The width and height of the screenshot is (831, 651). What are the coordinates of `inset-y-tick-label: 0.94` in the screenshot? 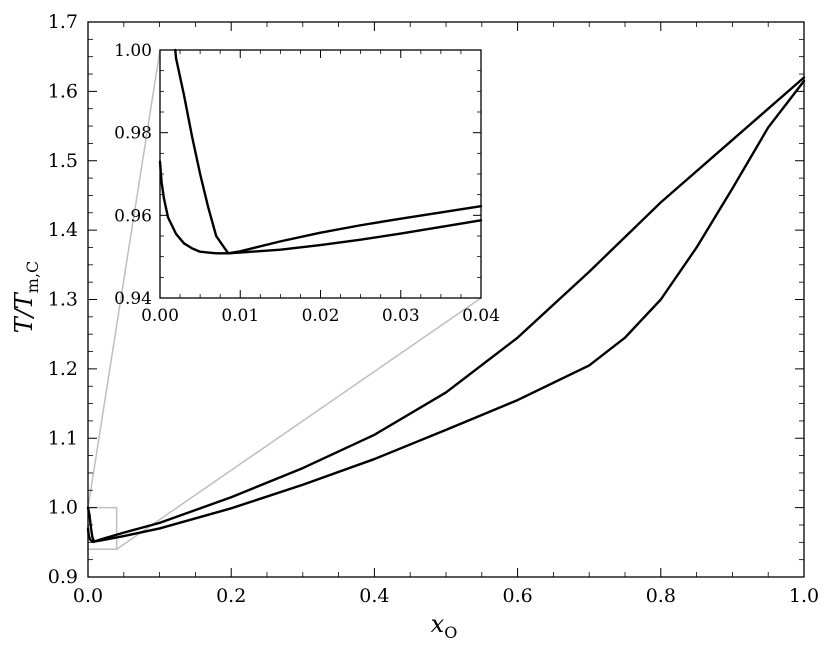 It's located at (133, 299).